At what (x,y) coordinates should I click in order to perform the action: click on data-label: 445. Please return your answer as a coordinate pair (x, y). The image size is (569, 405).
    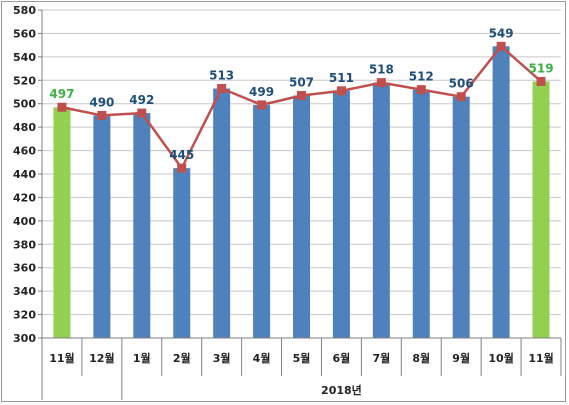
    Looking at the image, I should click on (181, 155).